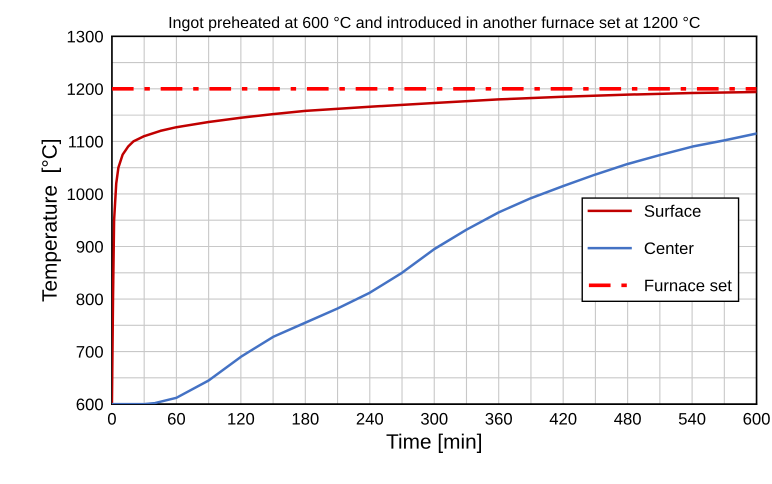 This screenshot has width=772, height=484. What do you see at coordinates (89, 246) in the screenshot?
I see `y-tick-label: 900` at bounding box center [89, 246].